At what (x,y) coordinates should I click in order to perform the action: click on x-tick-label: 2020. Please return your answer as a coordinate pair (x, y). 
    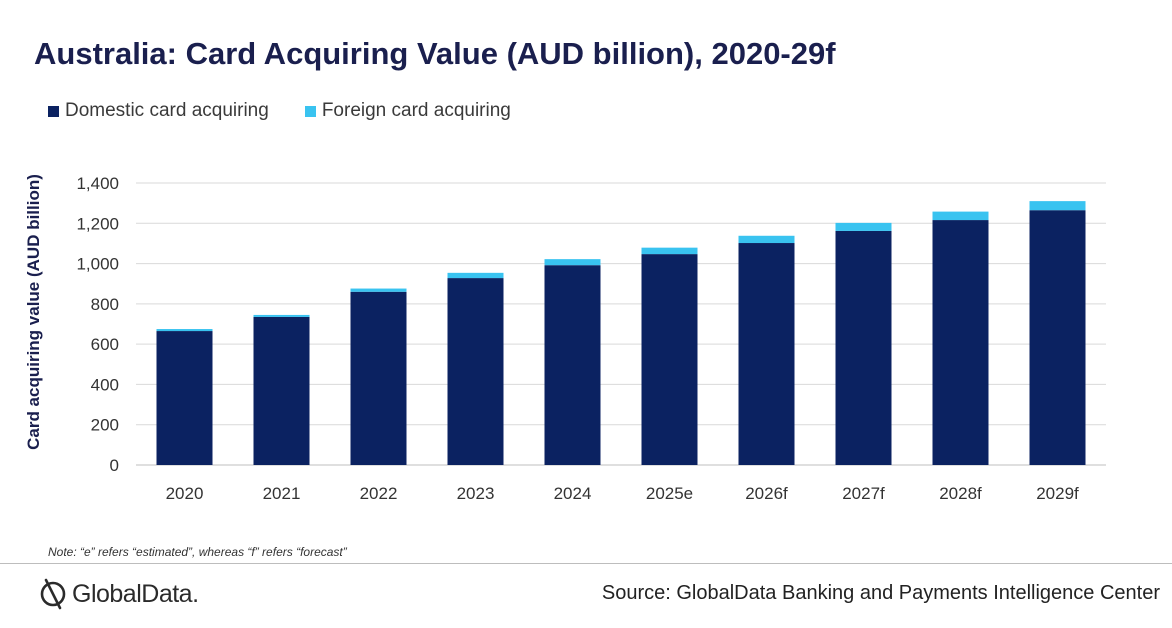
    Looking at the image, I should click on (185, 493).